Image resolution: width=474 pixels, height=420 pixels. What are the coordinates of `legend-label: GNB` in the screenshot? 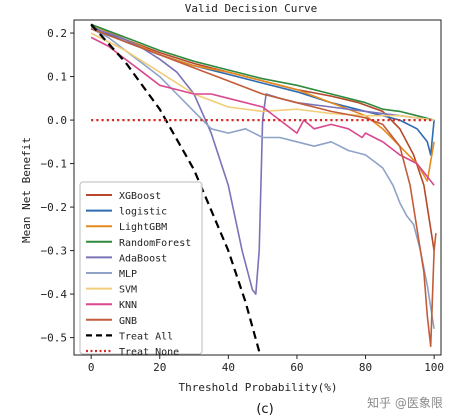 It's located at (128, 321).